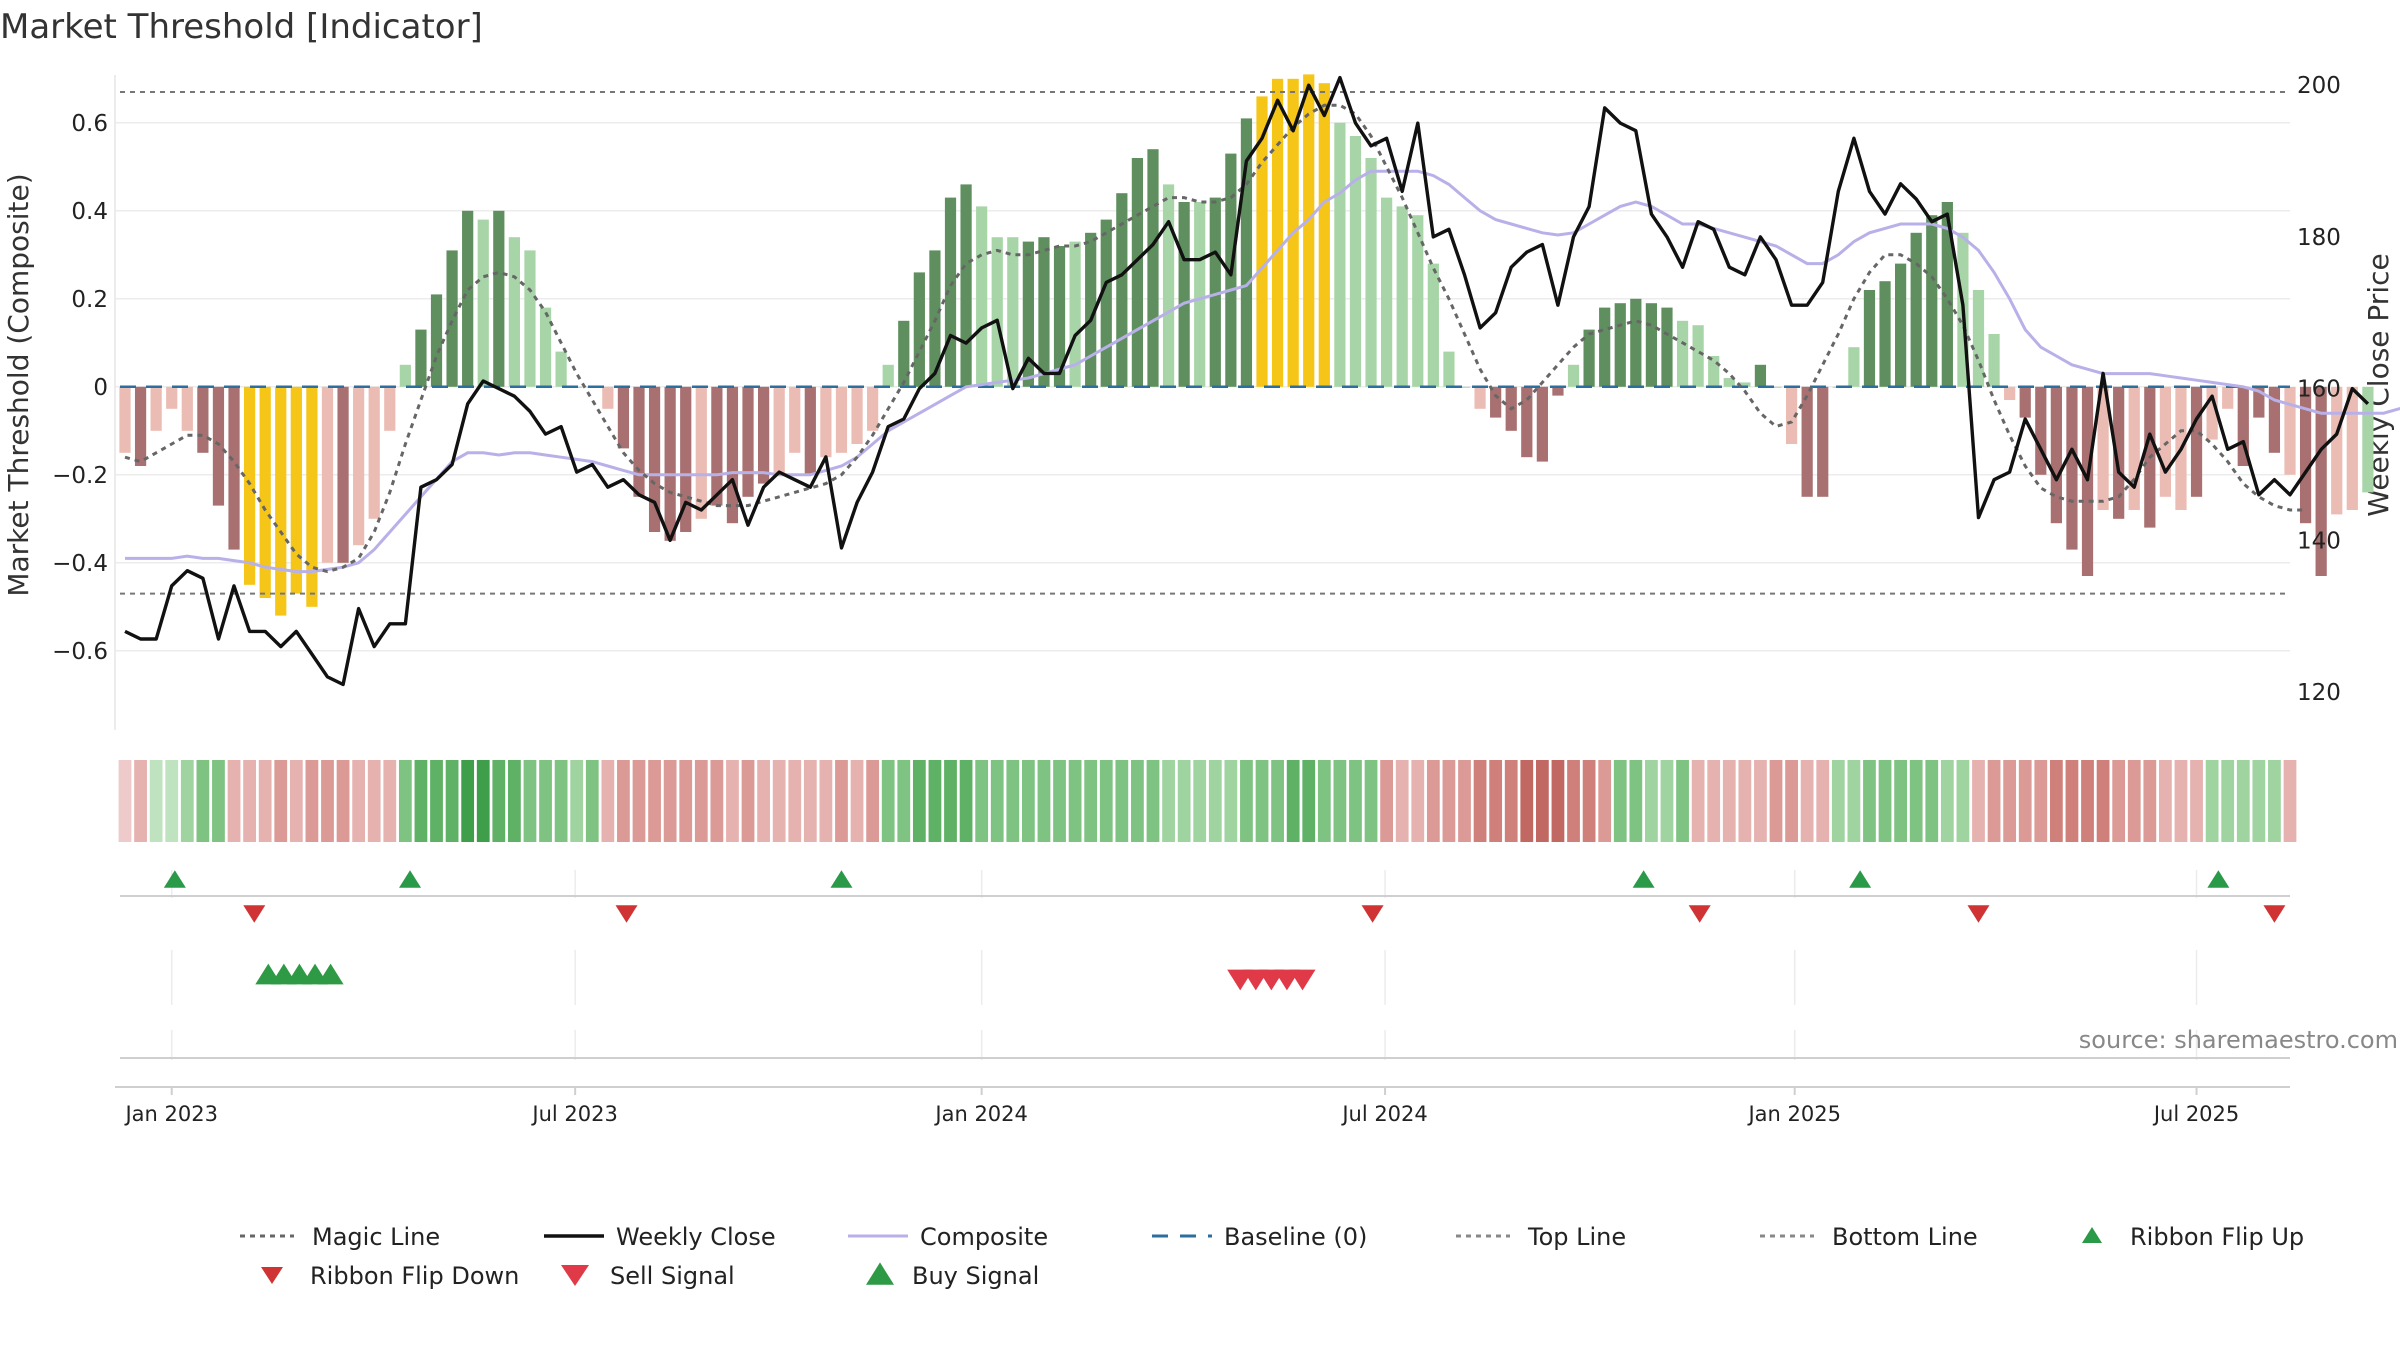  Describe the element at coordinates (2092, 1235) in the screenshot. I see `legend-swatch` at that location.